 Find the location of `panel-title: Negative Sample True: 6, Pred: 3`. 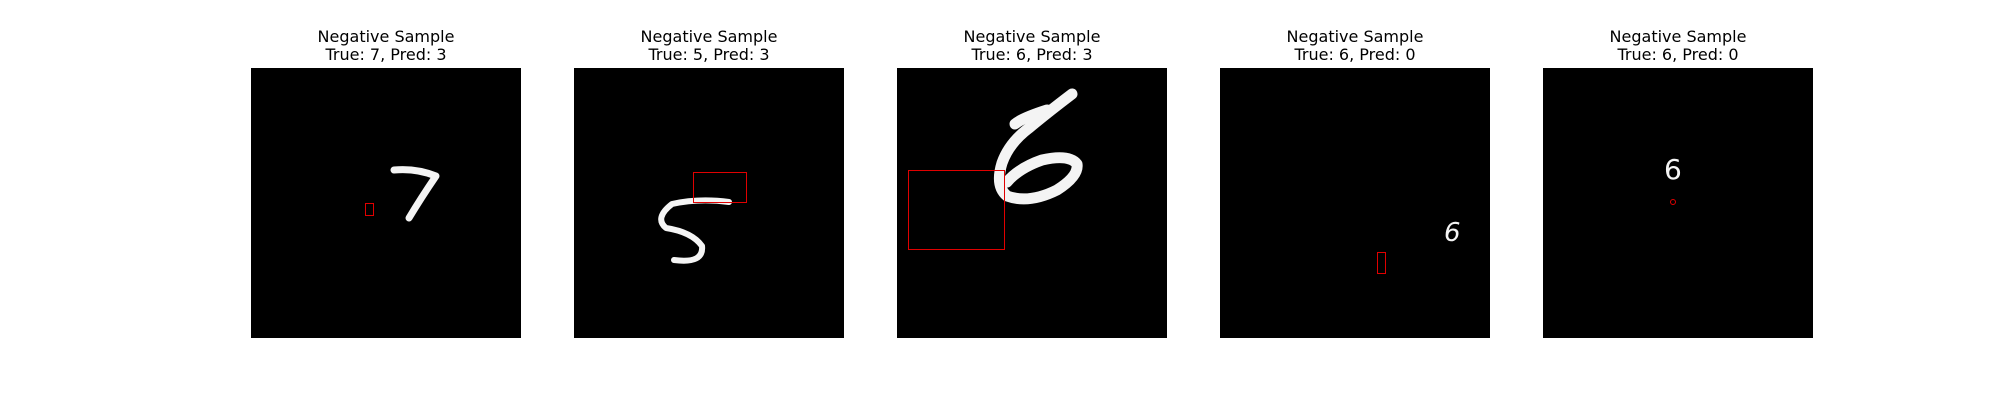

panel-title: Negative Sample True: 6, Pred: 3 is located at coordinates (1032, 46).